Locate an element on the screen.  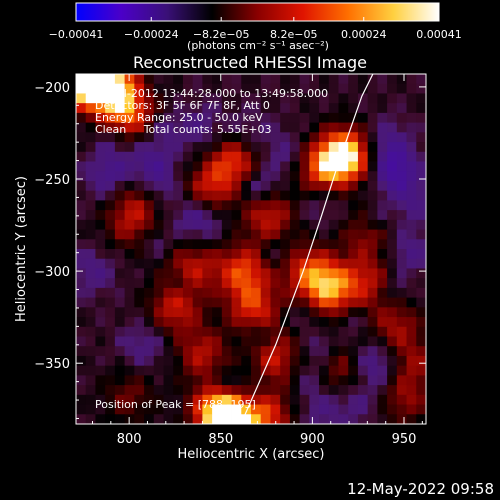
y-tick-label: −250 is located at coordinates (52, 180).